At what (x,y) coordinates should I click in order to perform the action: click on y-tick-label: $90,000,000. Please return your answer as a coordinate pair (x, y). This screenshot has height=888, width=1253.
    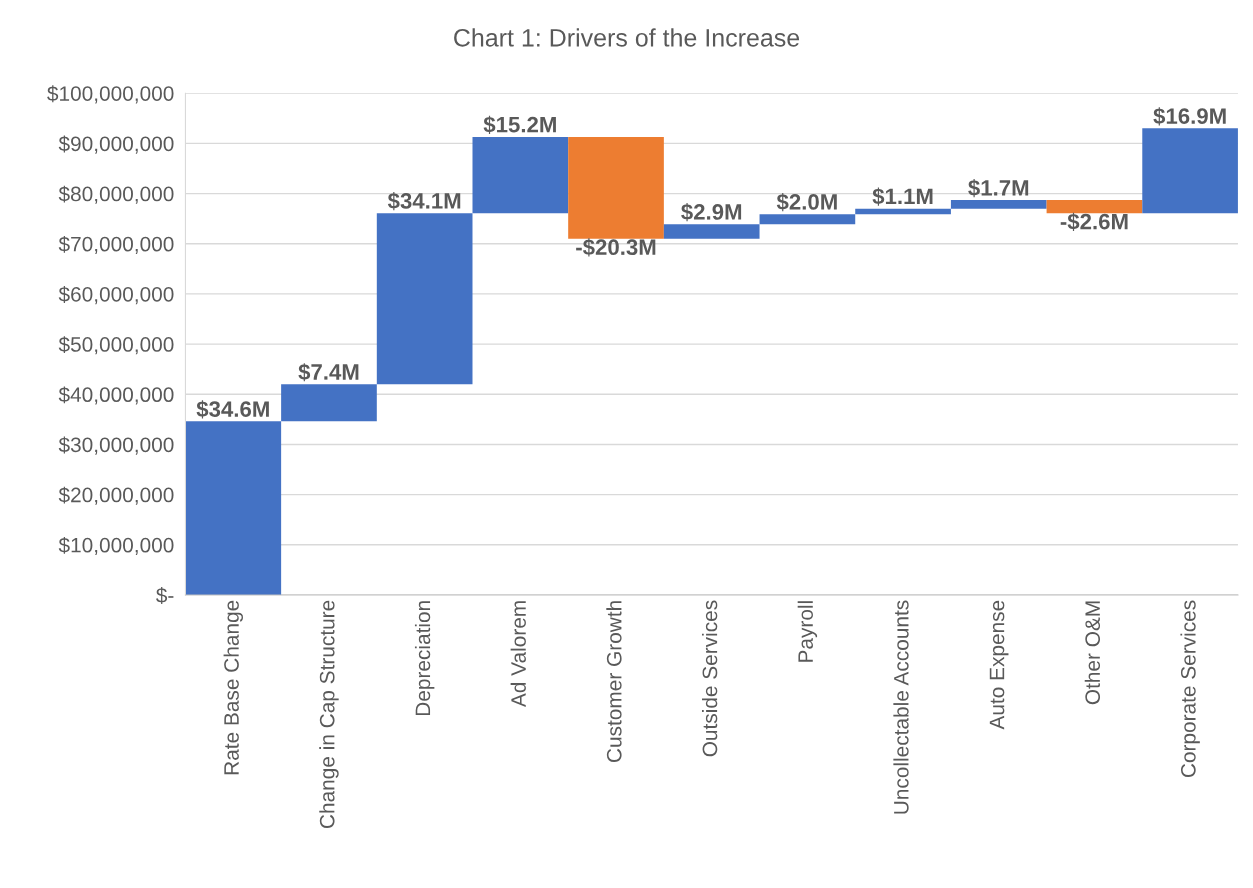
    Looking at the image, I should click on (116, 144).